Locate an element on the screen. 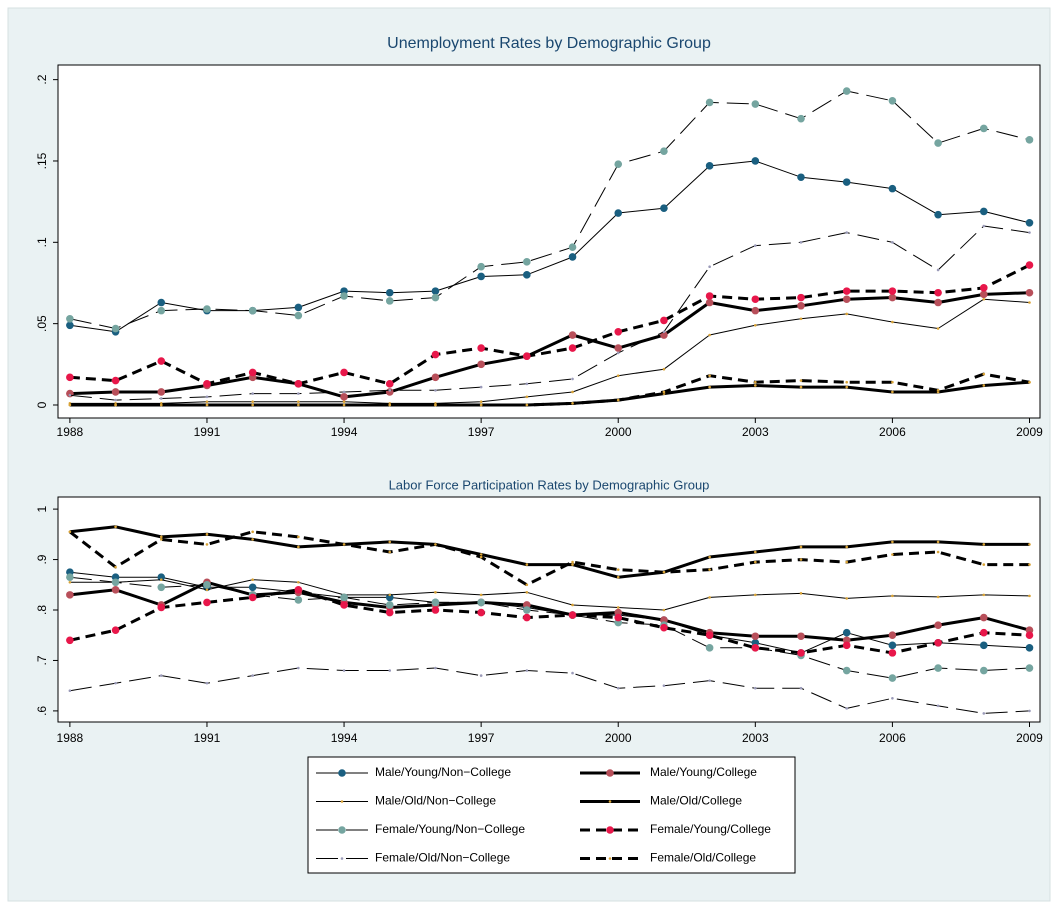 This screenshot has width=1058, height=910. legend-label: Male/Old/College is located at coordinates (696, 801).